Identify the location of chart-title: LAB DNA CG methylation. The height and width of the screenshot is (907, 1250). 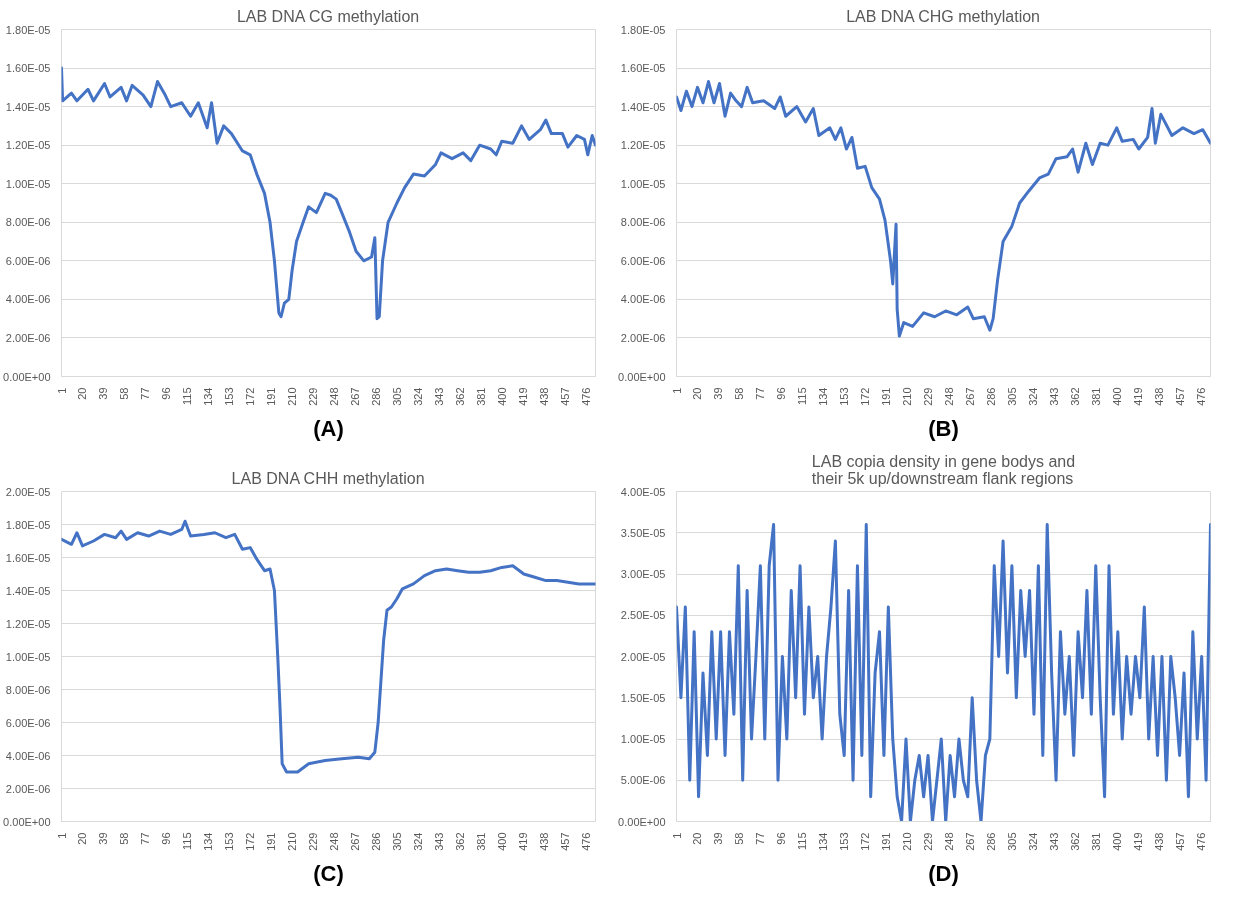
(328, 16).